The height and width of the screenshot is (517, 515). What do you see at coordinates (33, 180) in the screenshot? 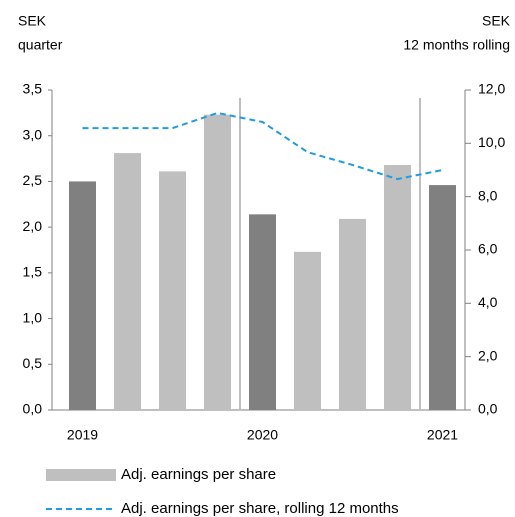
I see `y-tick-label: 2,5` at bounding box center [33, 180].